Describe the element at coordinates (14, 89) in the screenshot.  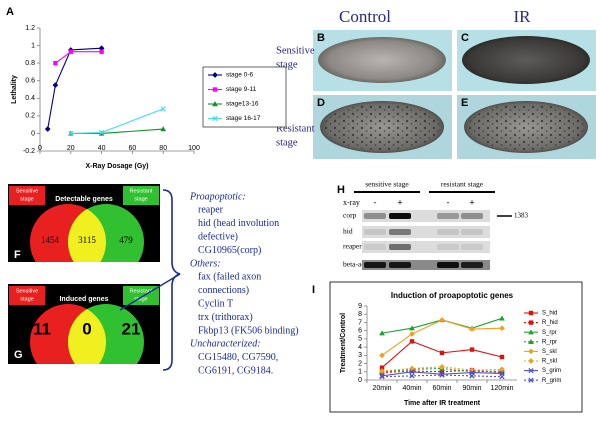
I see `y-axis-label: Lethality` at that location.